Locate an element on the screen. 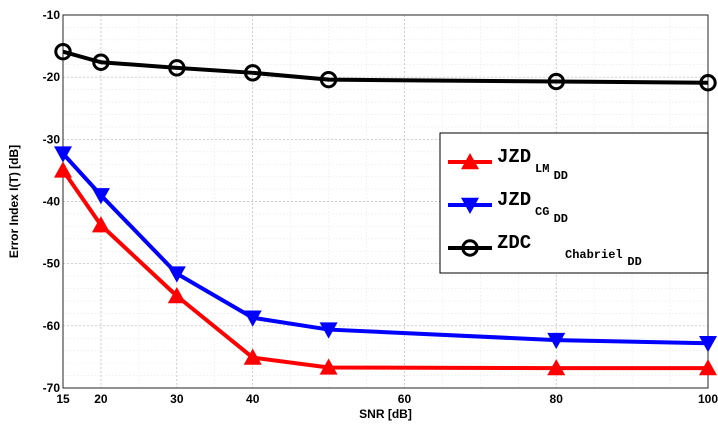 The image size is (718, 426). legend: JZD LM DD JZD CG DD ZDC Chabriel DD is located at coordinates (574, 203).